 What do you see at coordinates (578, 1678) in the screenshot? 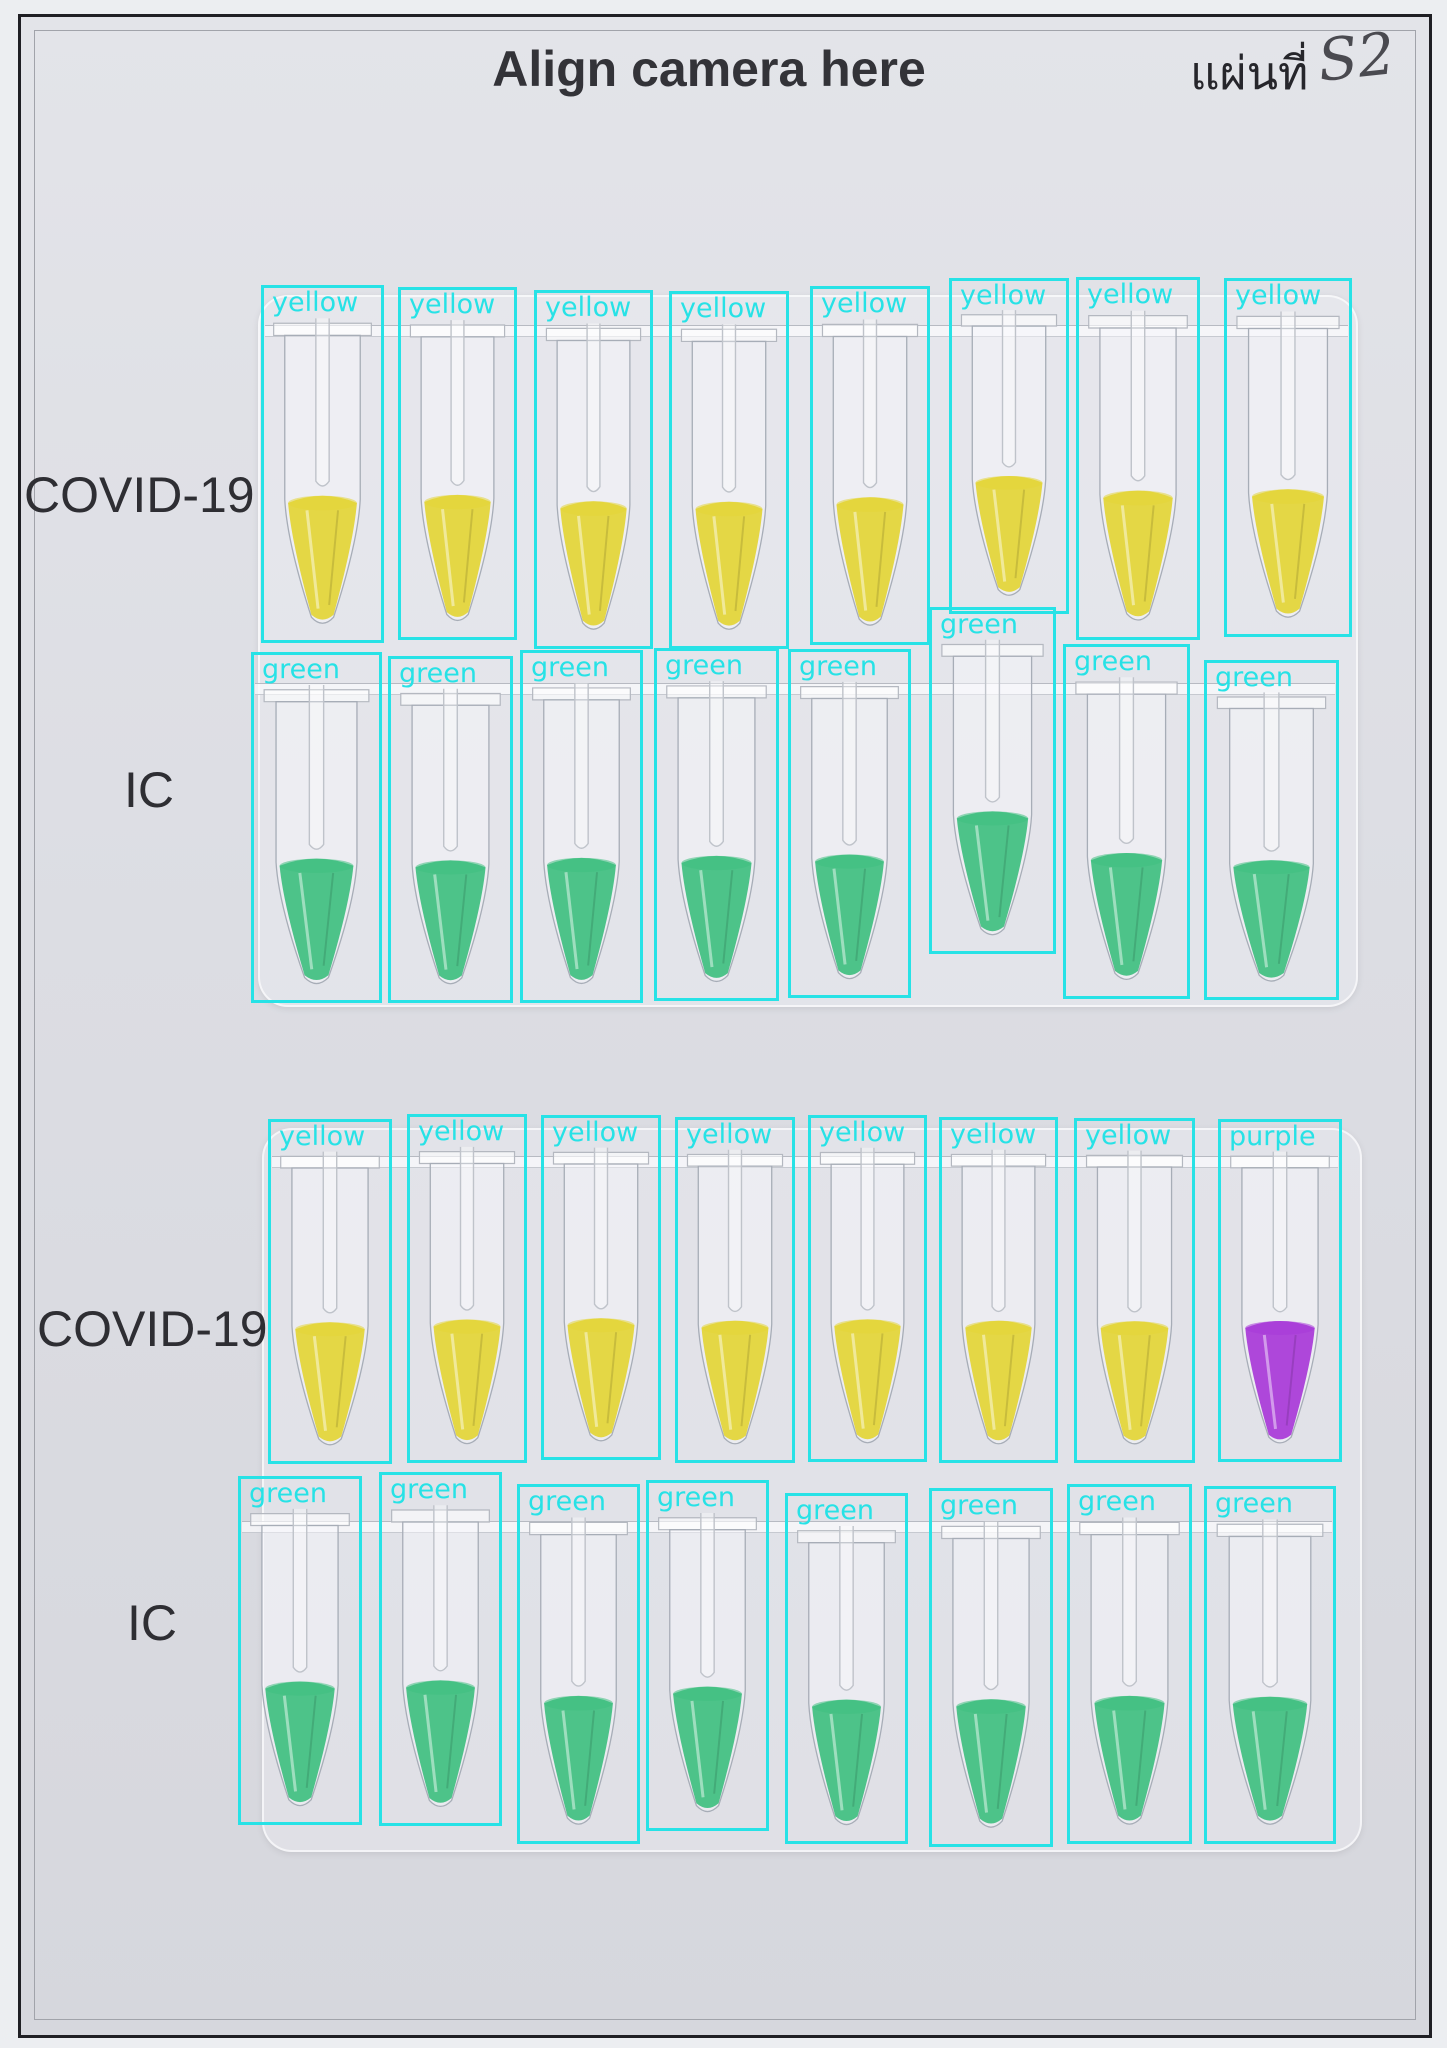
I see `tube-r4-c3` at bounding box center [578, 1678].